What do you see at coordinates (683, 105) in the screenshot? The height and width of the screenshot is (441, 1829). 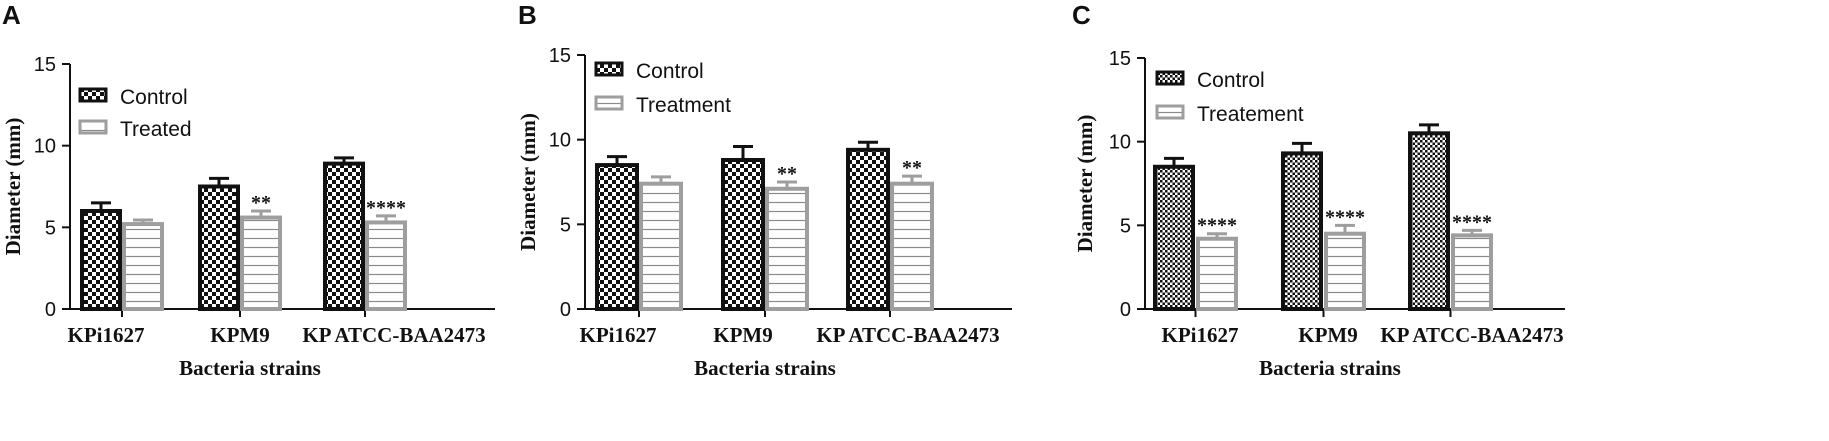 I see `legend-label: Treatment` at bounding box center [683, 105].